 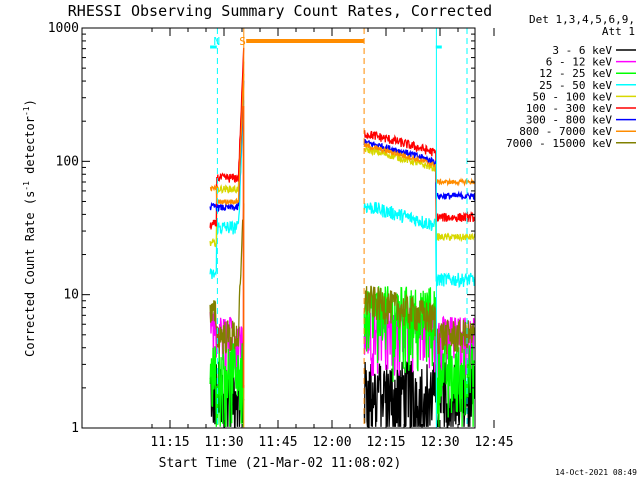 What do you see at coordinates (223, 442) in the screenshot?
I see `x-tick-label: 11:30` at bounding box center [223, 442].